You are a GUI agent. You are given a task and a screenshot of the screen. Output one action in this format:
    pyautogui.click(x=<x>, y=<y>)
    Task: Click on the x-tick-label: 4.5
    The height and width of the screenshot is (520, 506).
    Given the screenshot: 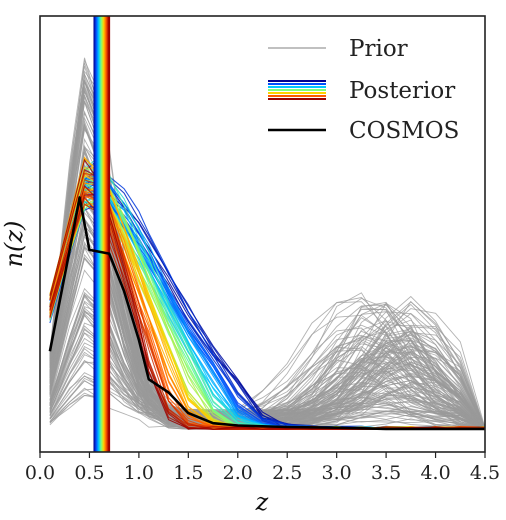 What is the action you would take?
    pyautogui.click(x=485, y=473)
    